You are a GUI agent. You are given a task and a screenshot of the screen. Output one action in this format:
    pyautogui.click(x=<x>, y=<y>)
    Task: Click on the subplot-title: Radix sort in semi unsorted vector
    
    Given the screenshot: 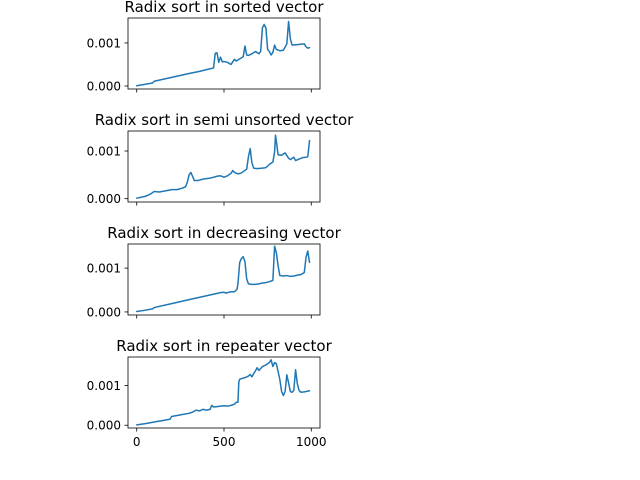 What is the action you would take?
    pyautogui.click(x=224, y=120)
    